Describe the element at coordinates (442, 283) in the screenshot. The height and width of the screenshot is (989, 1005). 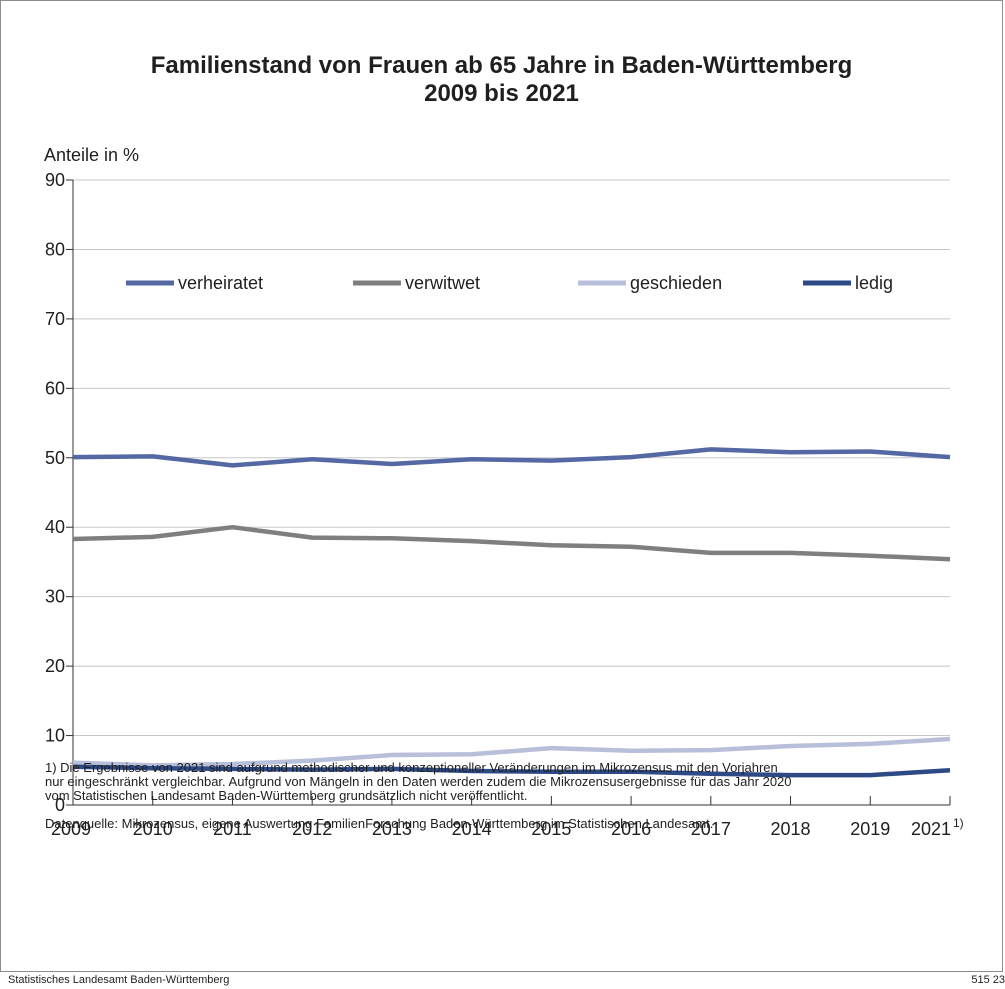
I see `legend-label: verwitwet` at that location.